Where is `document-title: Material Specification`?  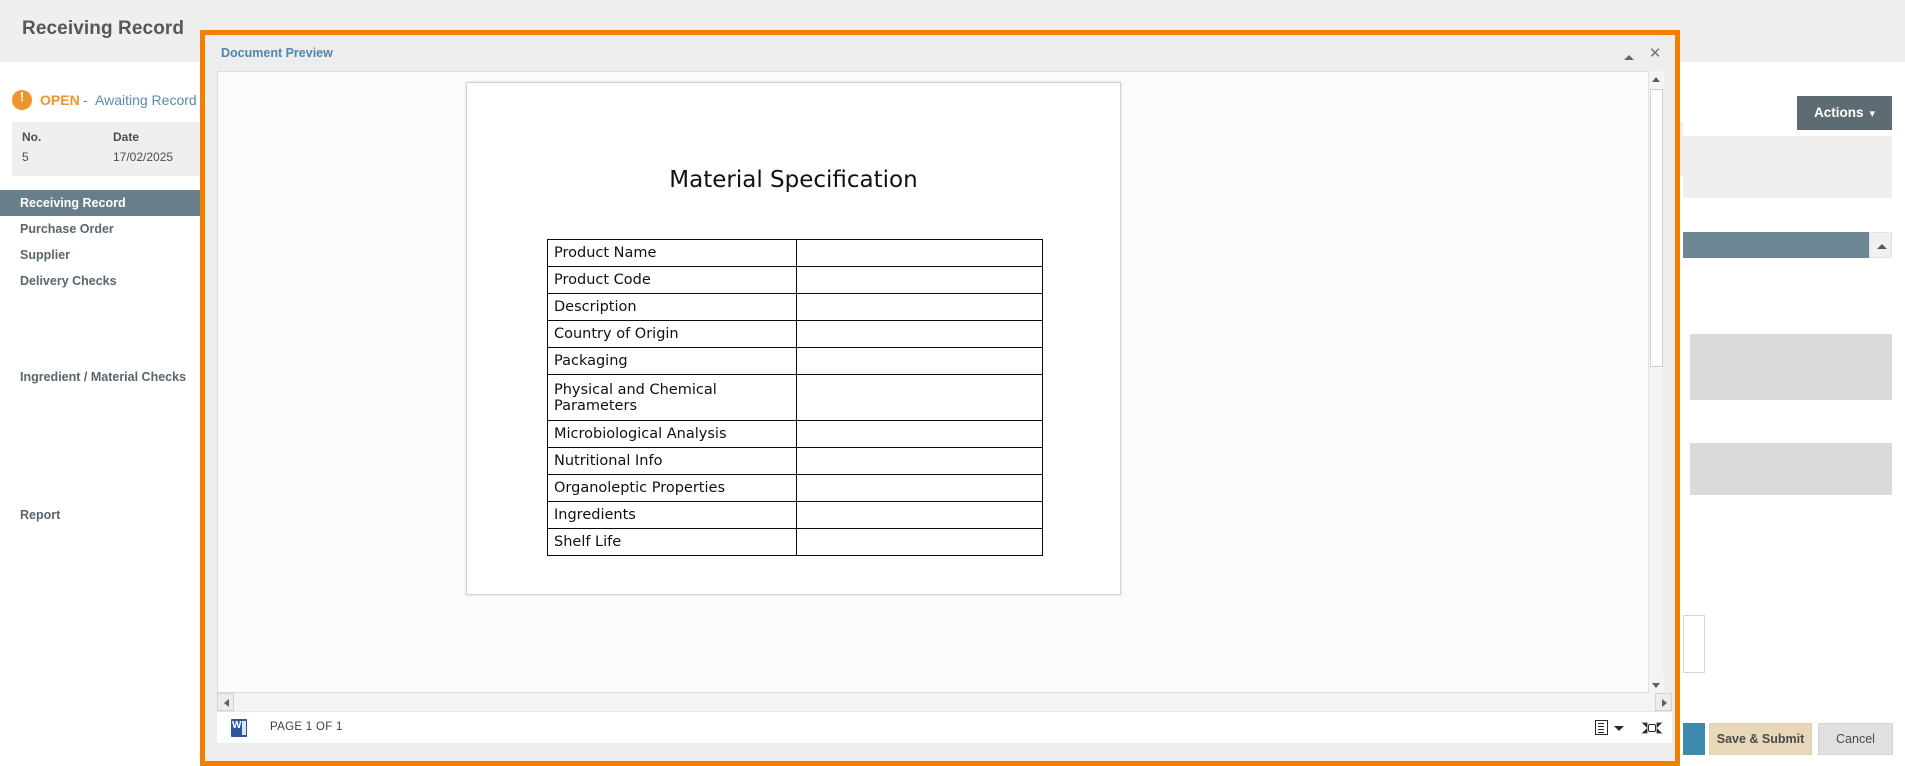 document-title: Material Specification is located at coordinates (793, 180).